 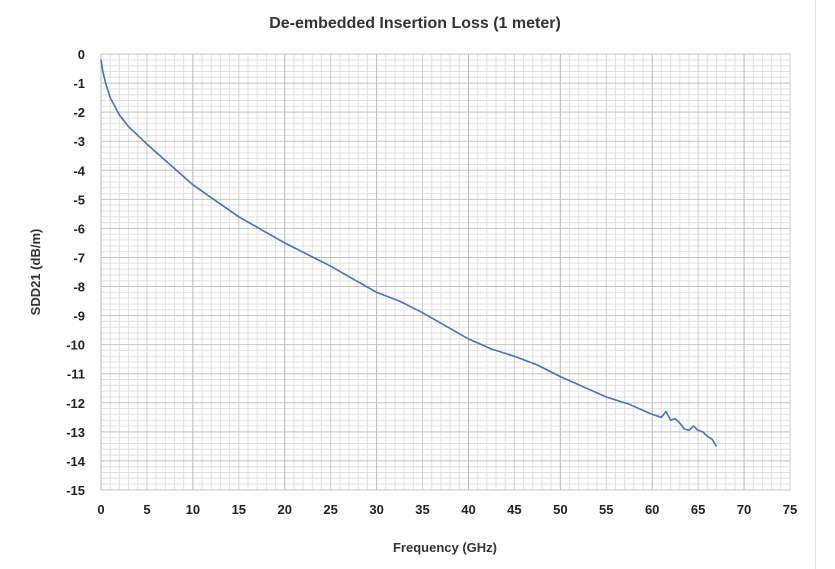 What do you see at coordinates (81, 54) in the screenshot?
I see `y-tick-label: 0` at bounding box center [81, 54].